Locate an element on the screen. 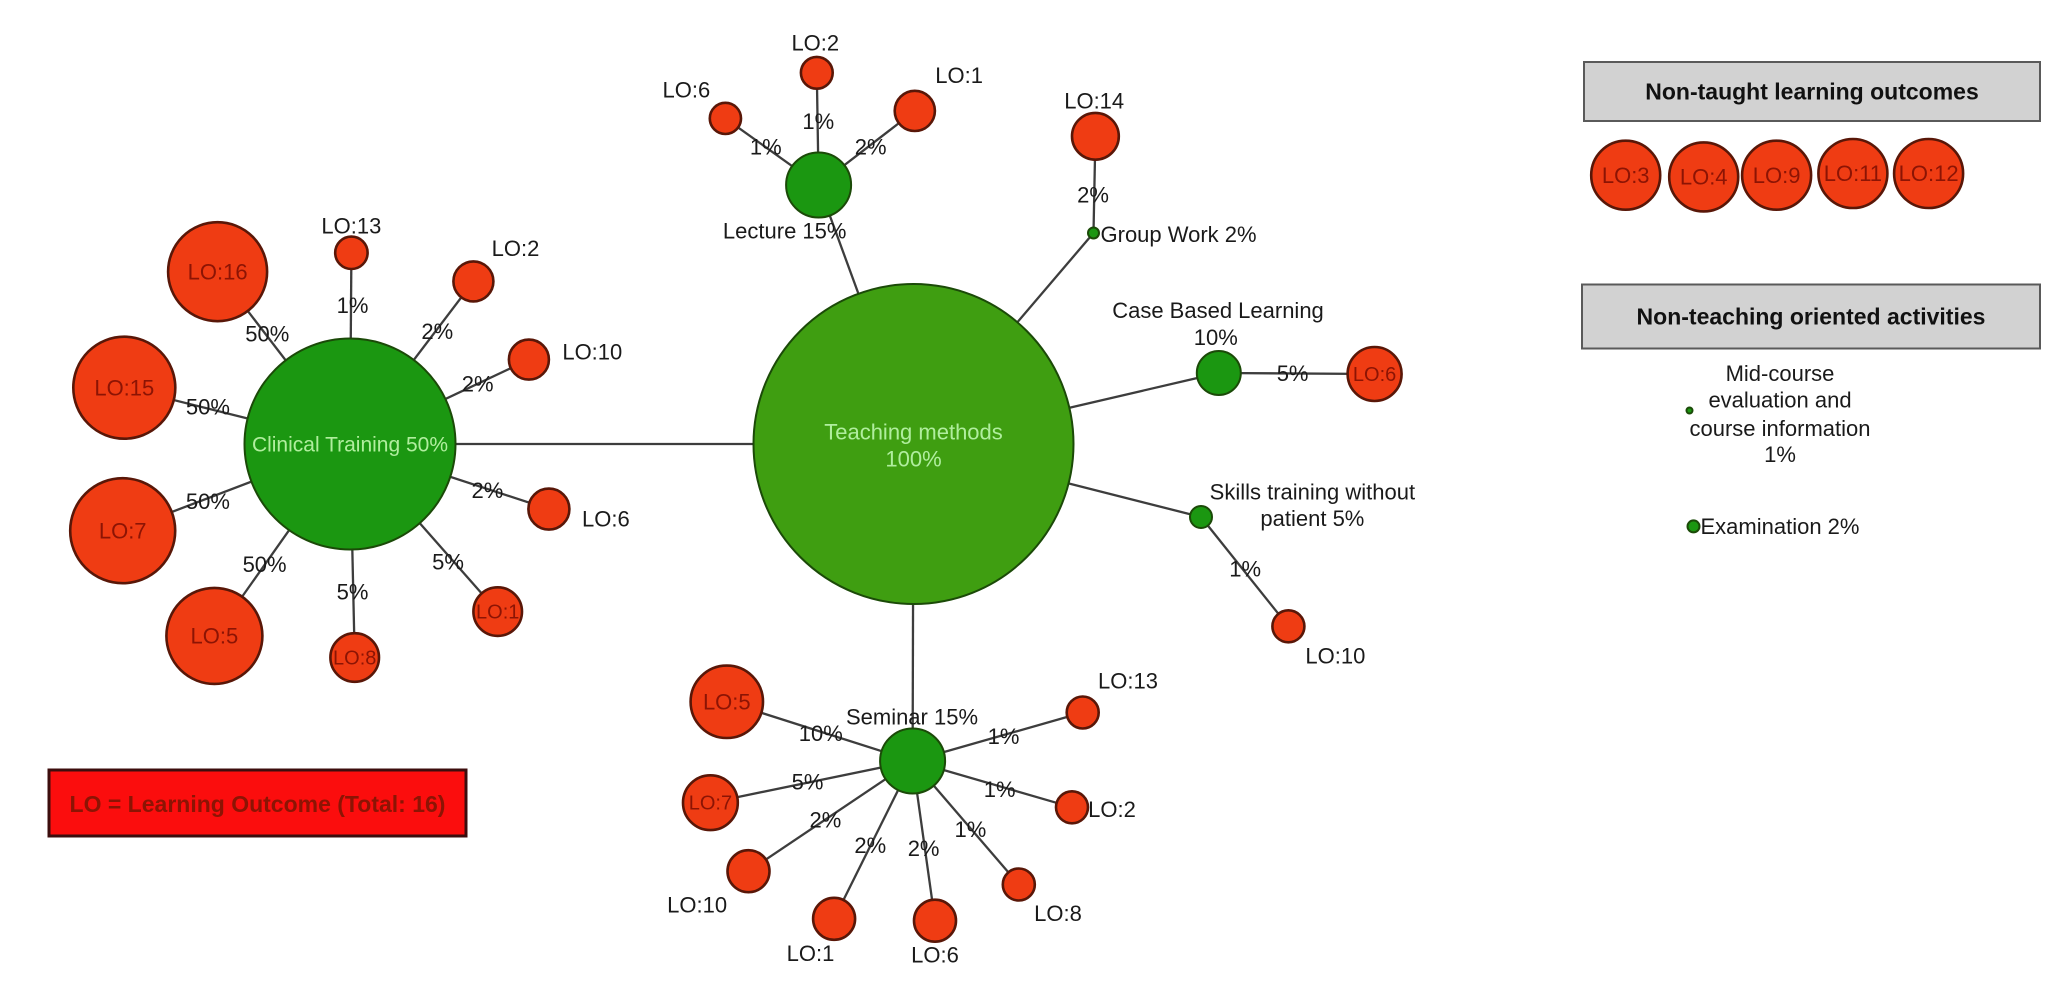 This screenshot has width=2059, height=1001. svg-text:Non-teaching oriented activiti: Non-teaching oriented activities is located at coordinates (1811, 317).